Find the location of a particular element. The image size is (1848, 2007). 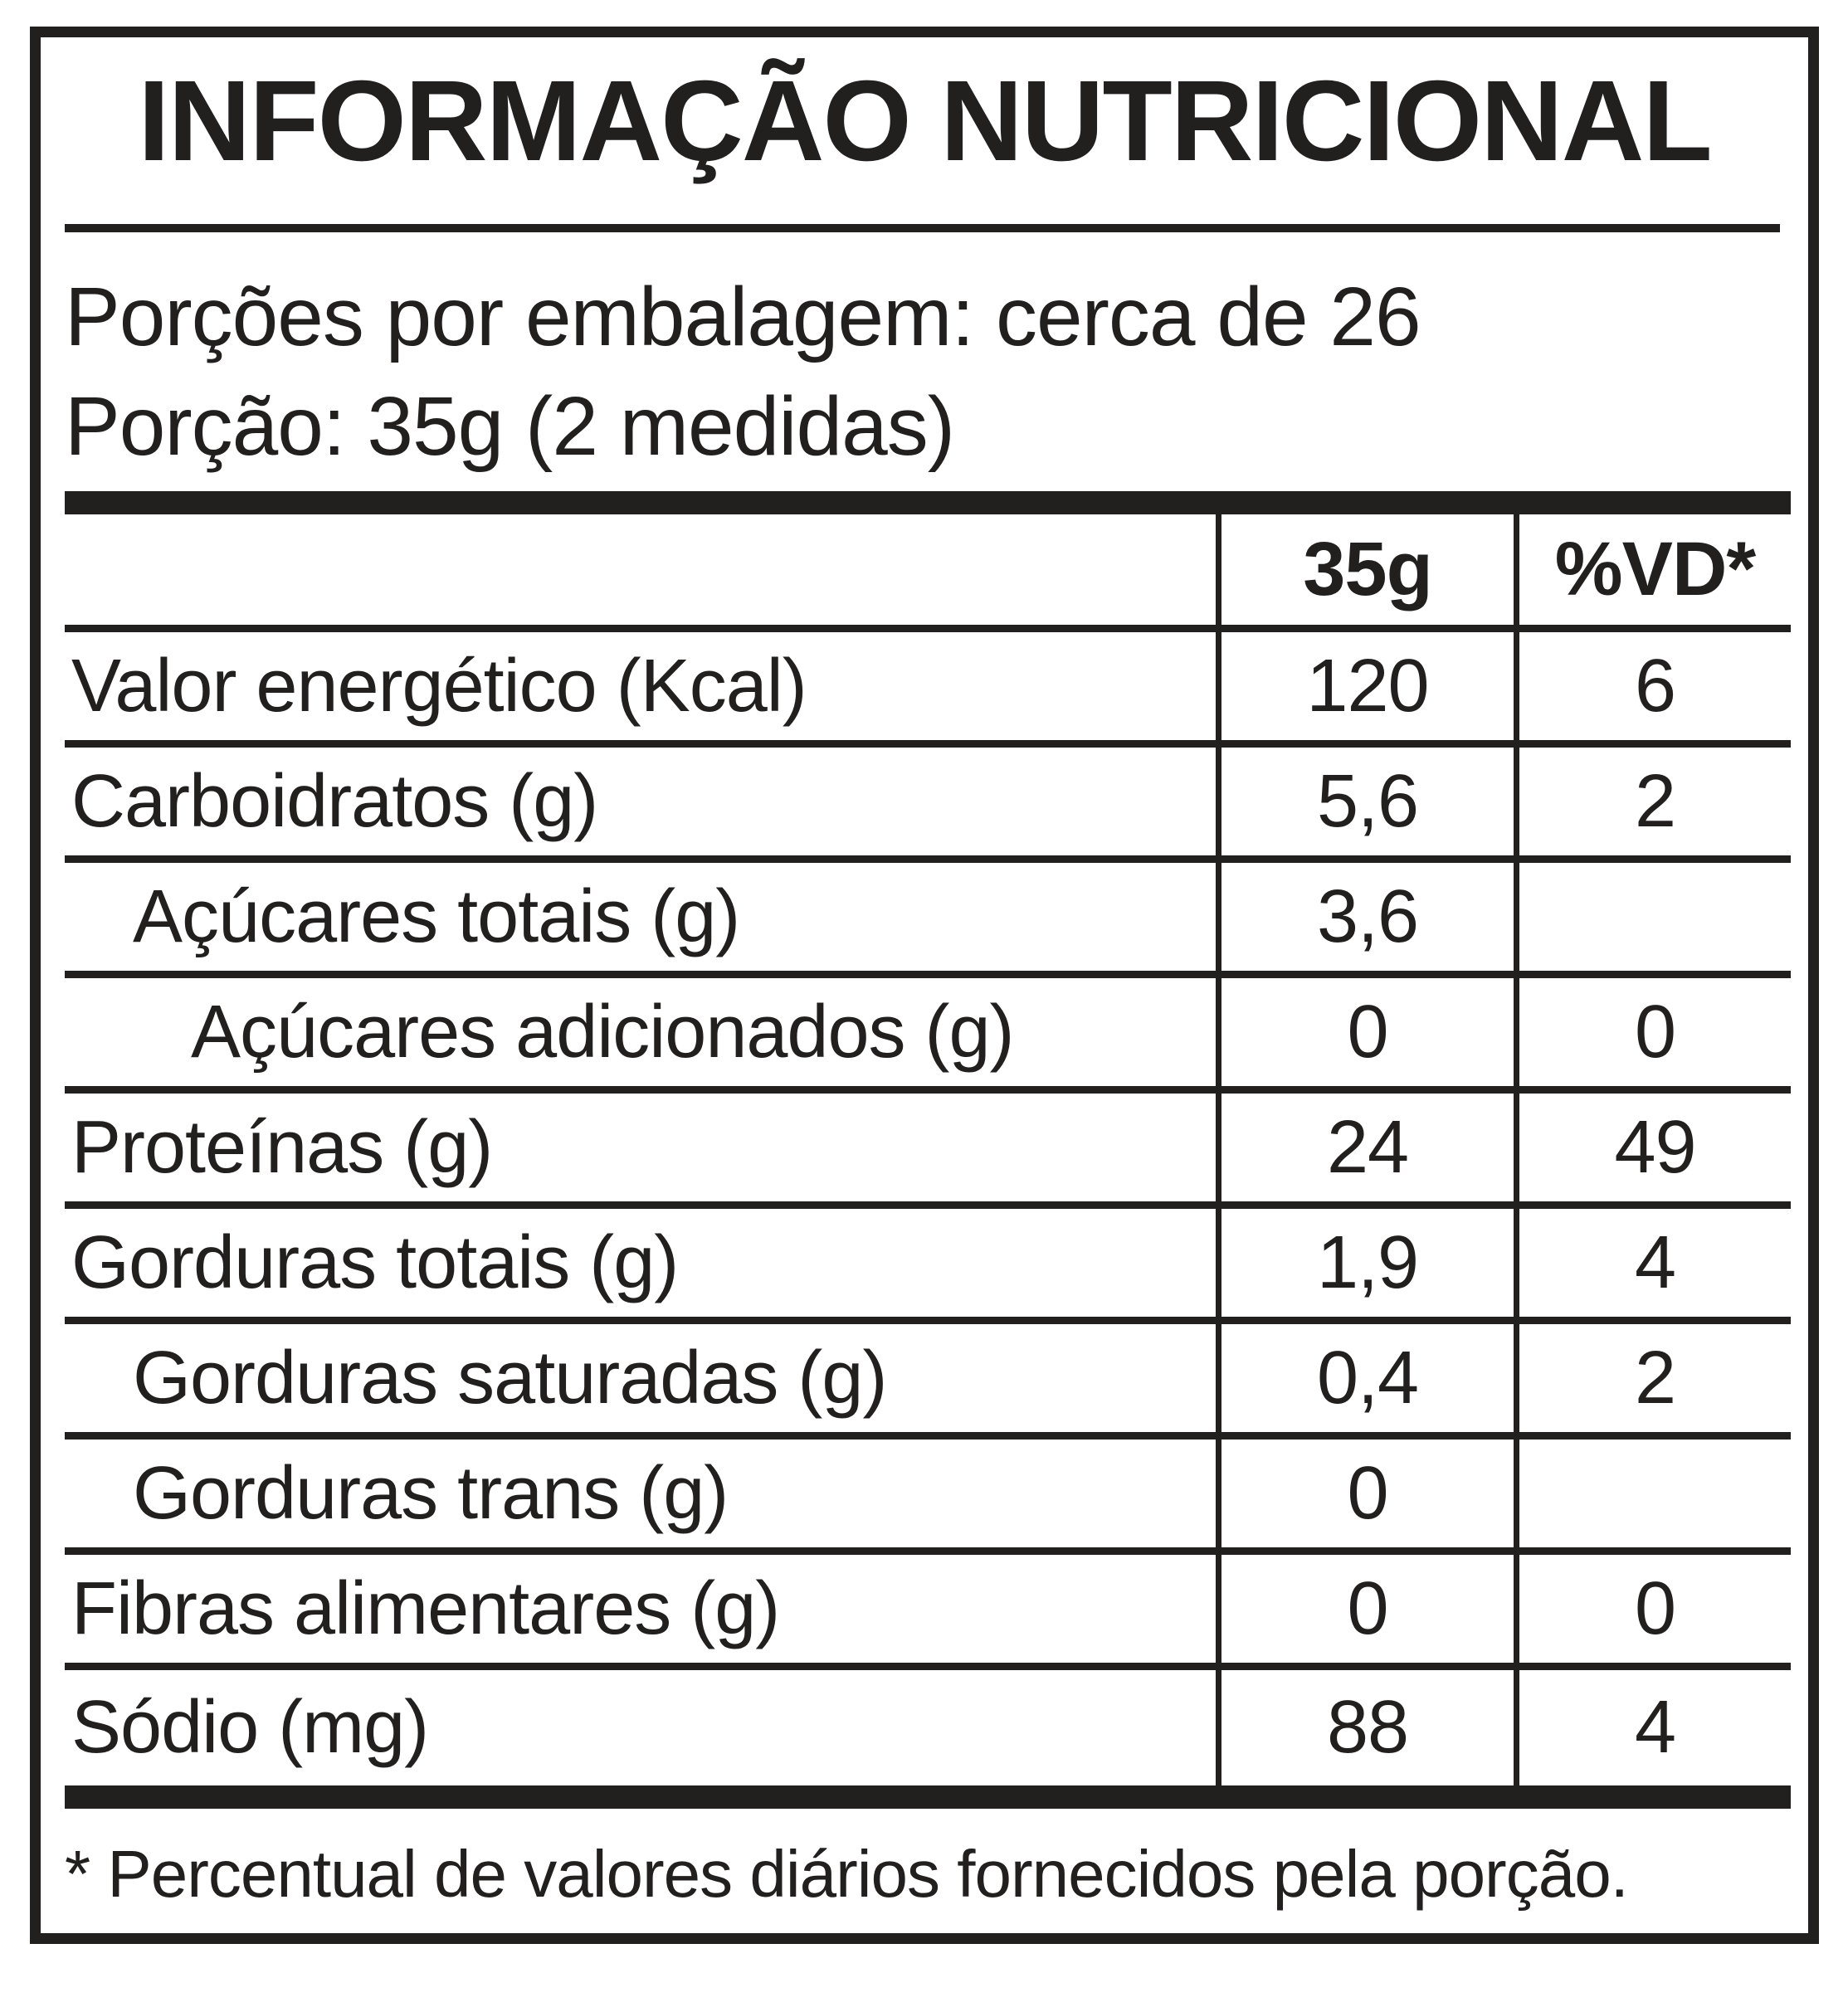

row-label: Valor energético (Kcal) is located at coordinates (439, 686).